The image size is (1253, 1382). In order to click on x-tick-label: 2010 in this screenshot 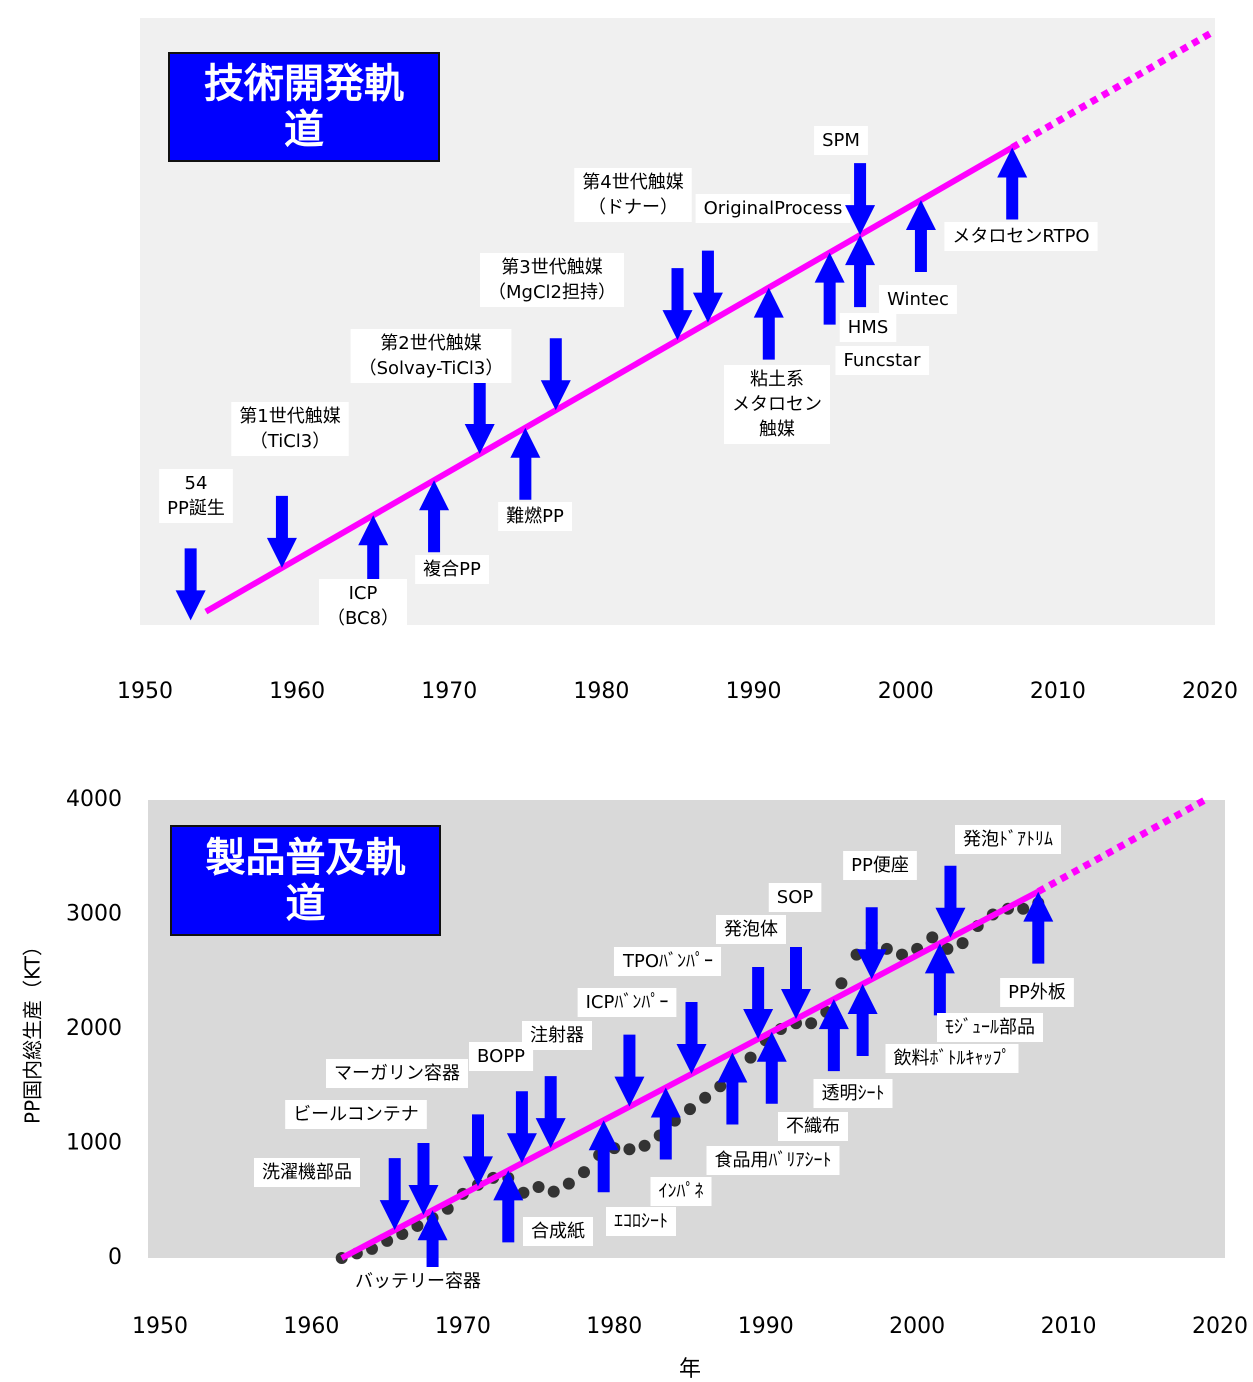, I will do `click(1058, 691)`.